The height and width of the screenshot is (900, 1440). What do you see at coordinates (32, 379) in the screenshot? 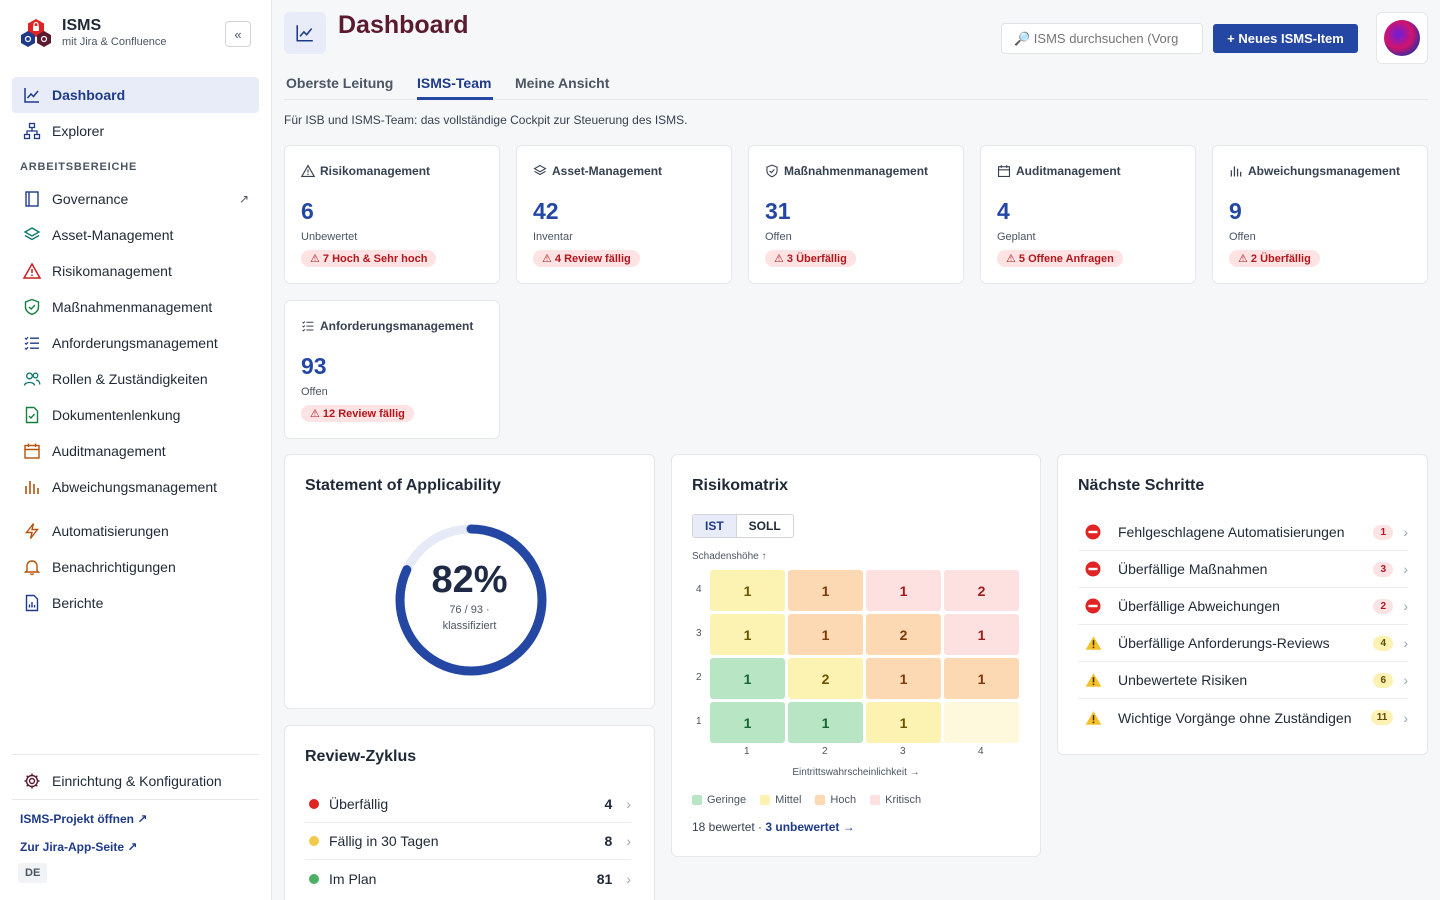
I see `users-icon` at bounding box center [32, 379].